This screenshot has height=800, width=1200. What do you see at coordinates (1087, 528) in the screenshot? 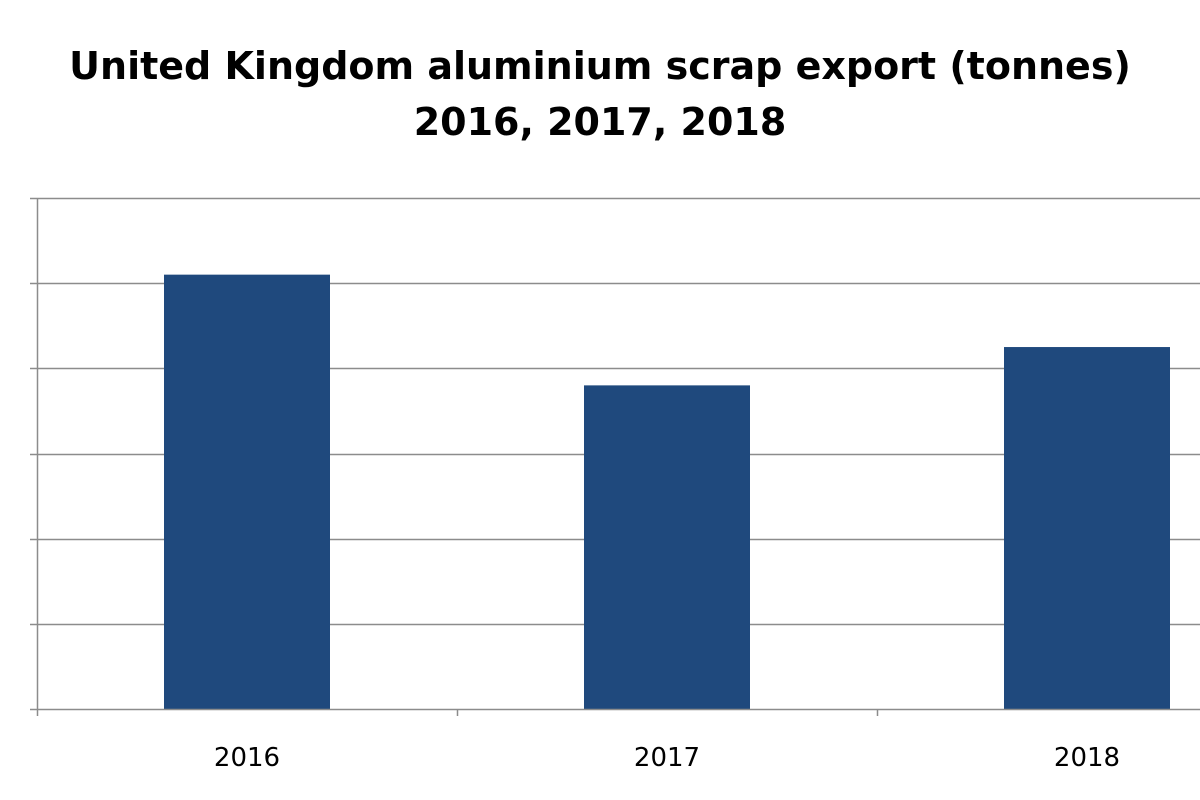
I see `bar-2018` at bounding box center [1087, 528].